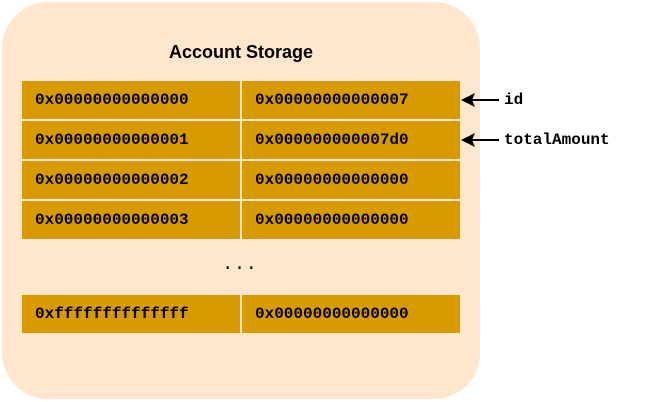  I want to click on arrow-total-amount, so click(480, 140).